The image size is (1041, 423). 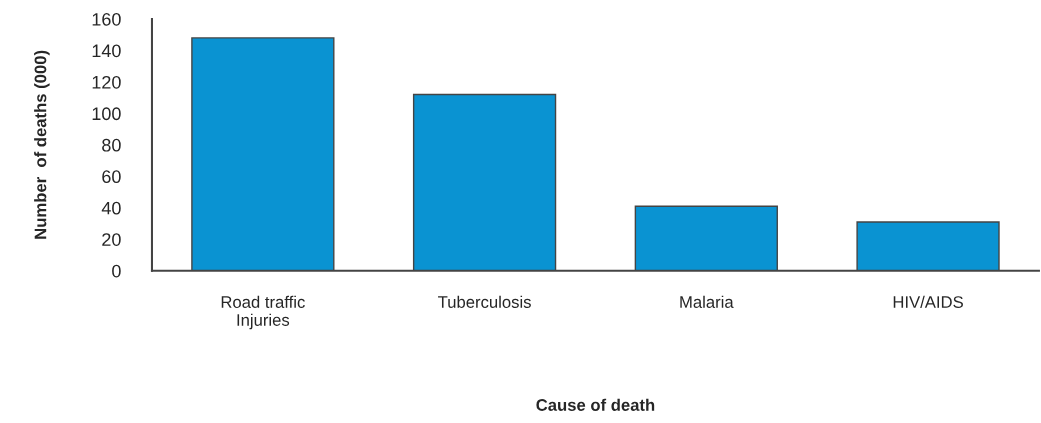 What do you see at coordinates (106, 51) in the screenshot?
I see `y-tick-label: 140` at bounding box center [106, 51].